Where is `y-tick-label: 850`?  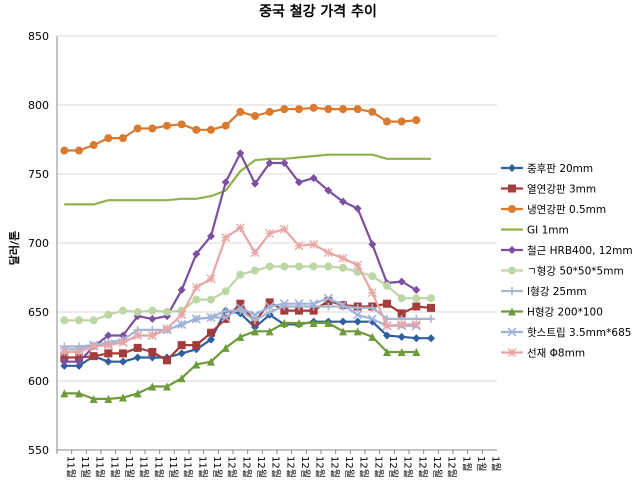 y-tick-label: 850 is located at coordinates (38, 36).